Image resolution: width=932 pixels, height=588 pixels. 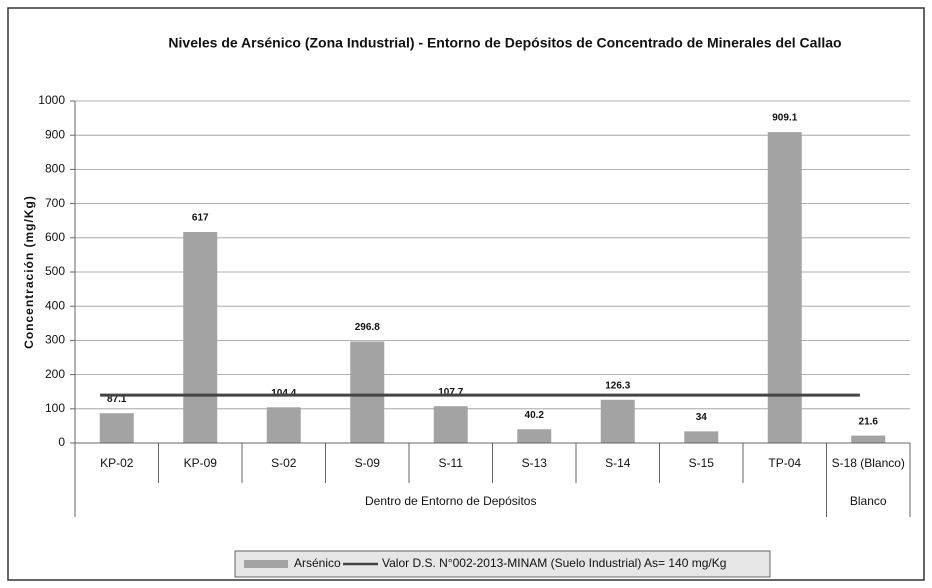 What do you see at coordinates (368, 463) in the screenshot?
I see `x-tick-label: S-09` at bounding box center [368, 463].